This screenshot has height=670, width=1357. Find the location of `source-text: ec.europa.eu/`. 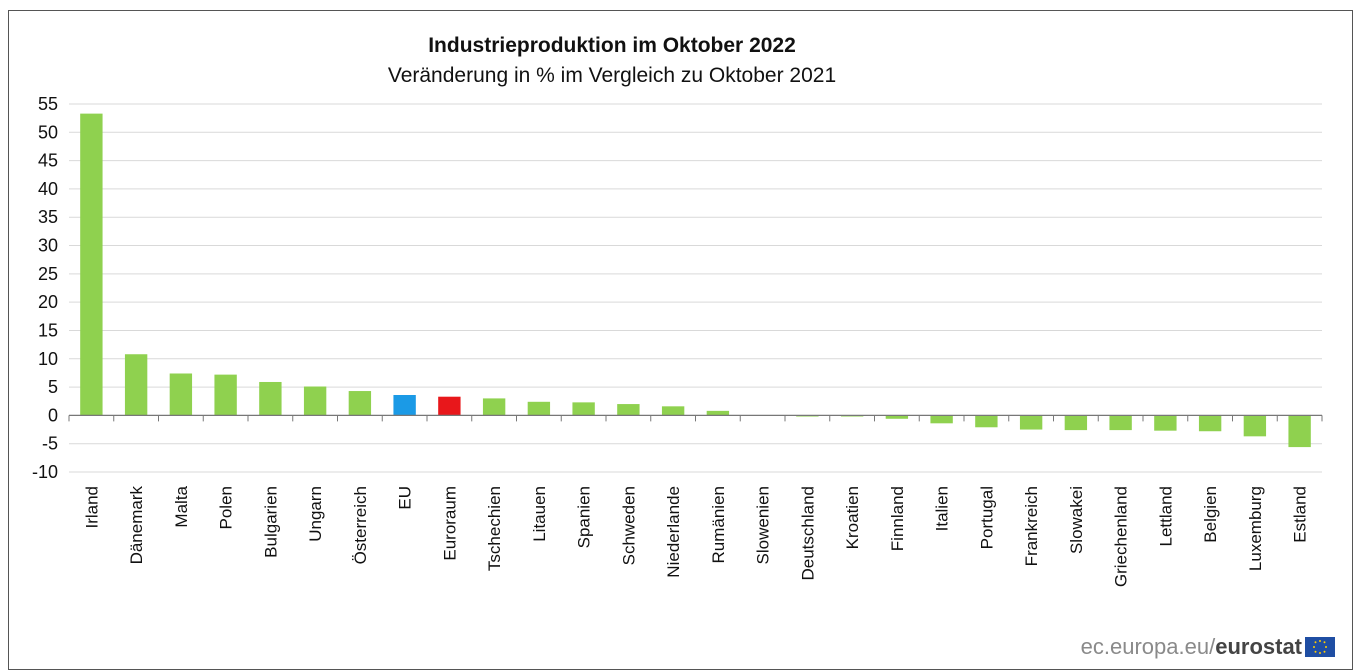

source-text: ec.europa.eu/ is located at coordinates (1148, 646).